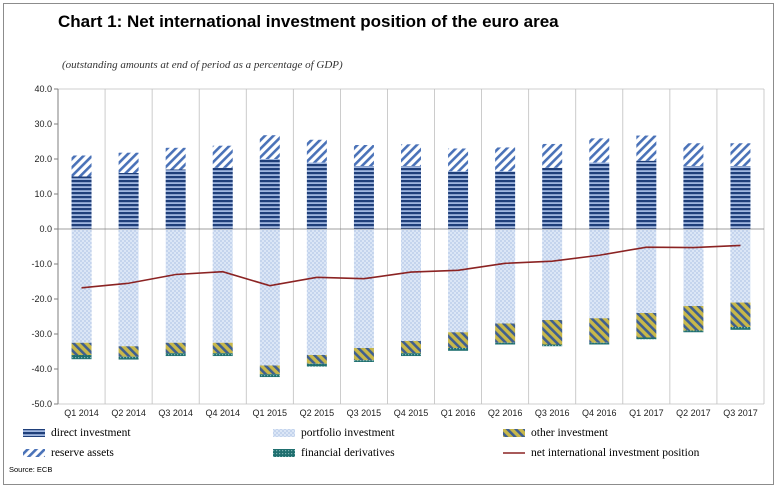 This screenshot has height=490, width=779. What do you see at coordinates (175, 413) in the screenshot?
I see `x-tick-label: Q3 2014` at bounding box center [175, 413].